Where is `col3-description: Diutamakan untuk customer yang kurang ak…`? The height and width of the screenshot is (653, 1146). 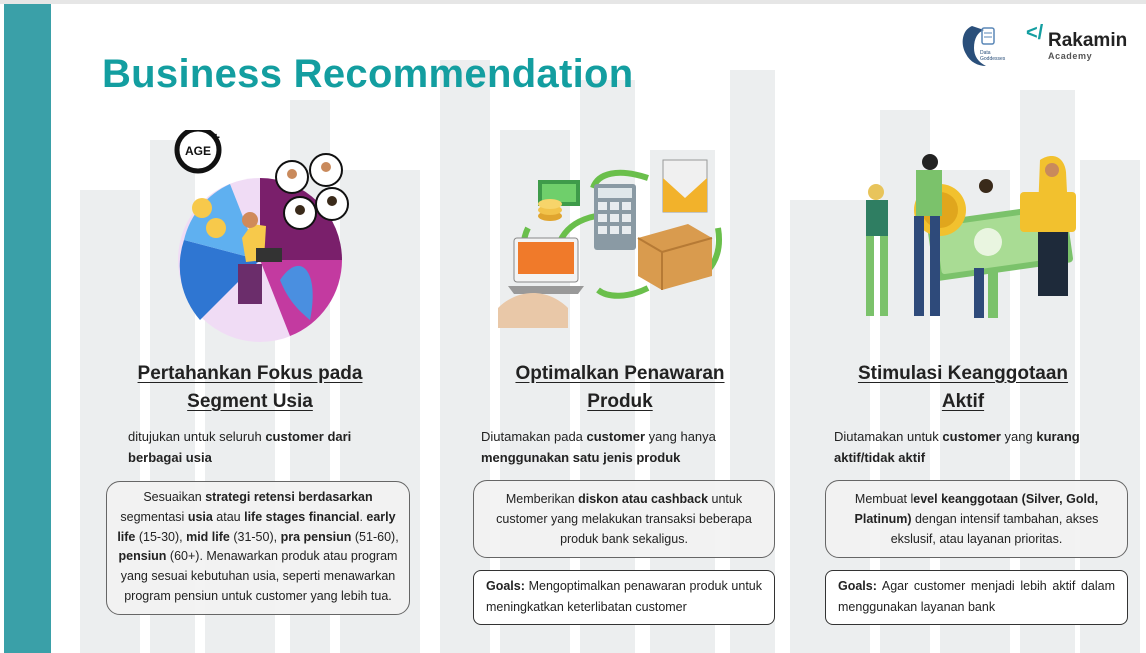 col3-description: Diutamakan untuk customer yang kurang ak… is located at coordinates (957, 447).